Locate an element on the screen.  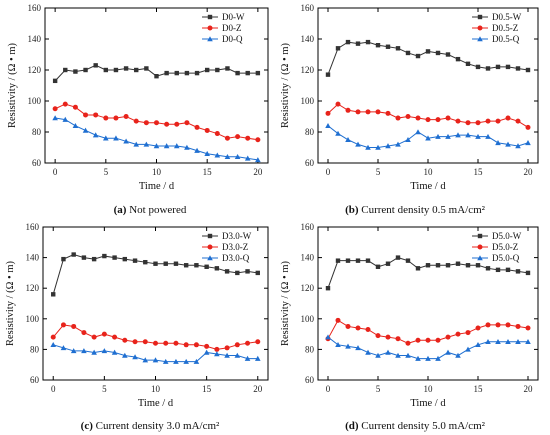
legend-label: D5.0-W is located at coordinates (507, 236).